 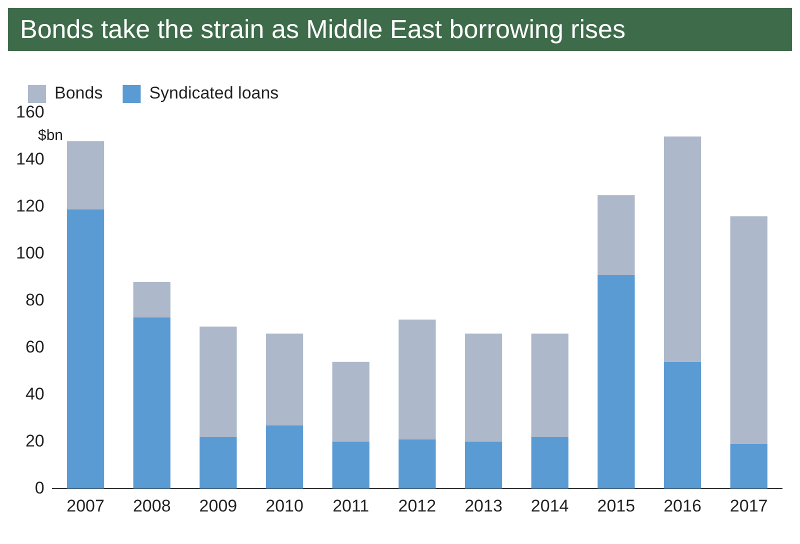 I want to click on y-tick-label: 160, so click(x=30, y=112).